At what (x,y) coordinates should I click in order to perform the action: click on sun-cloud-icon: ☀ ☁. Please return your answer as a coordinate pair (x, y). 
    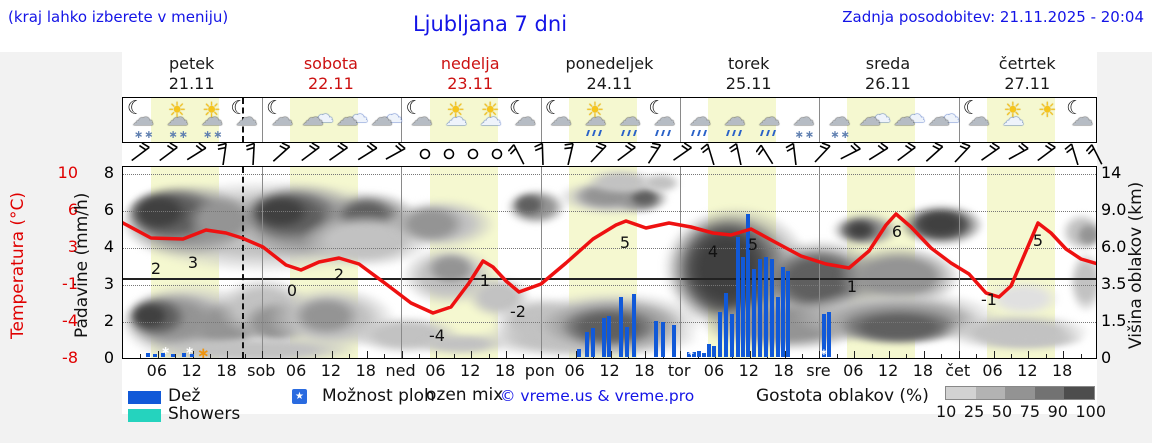
    Looking at the image, I should click on (456, 120).